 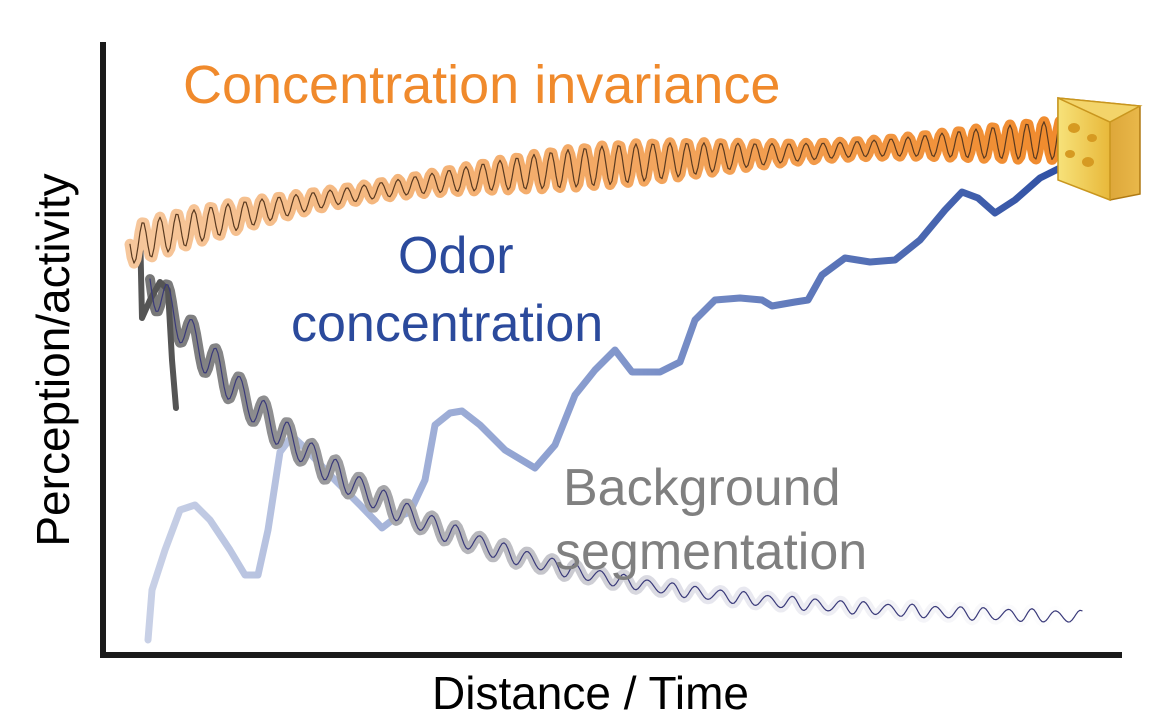 I want to click on background-segmentation-label-line1: Background, so click(x=702, y=488).